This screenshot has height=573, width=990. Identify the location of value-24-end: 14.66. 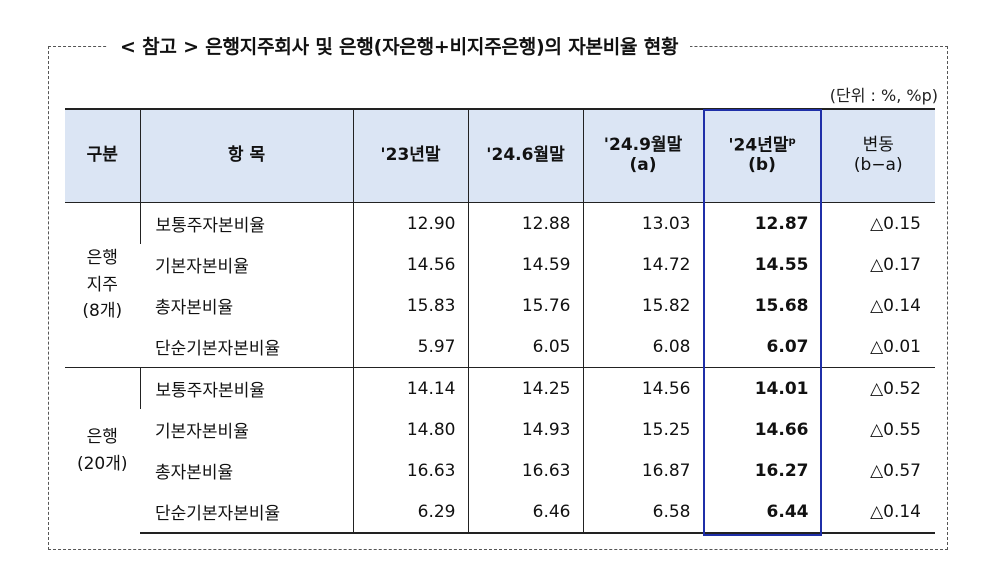
(761, 429).